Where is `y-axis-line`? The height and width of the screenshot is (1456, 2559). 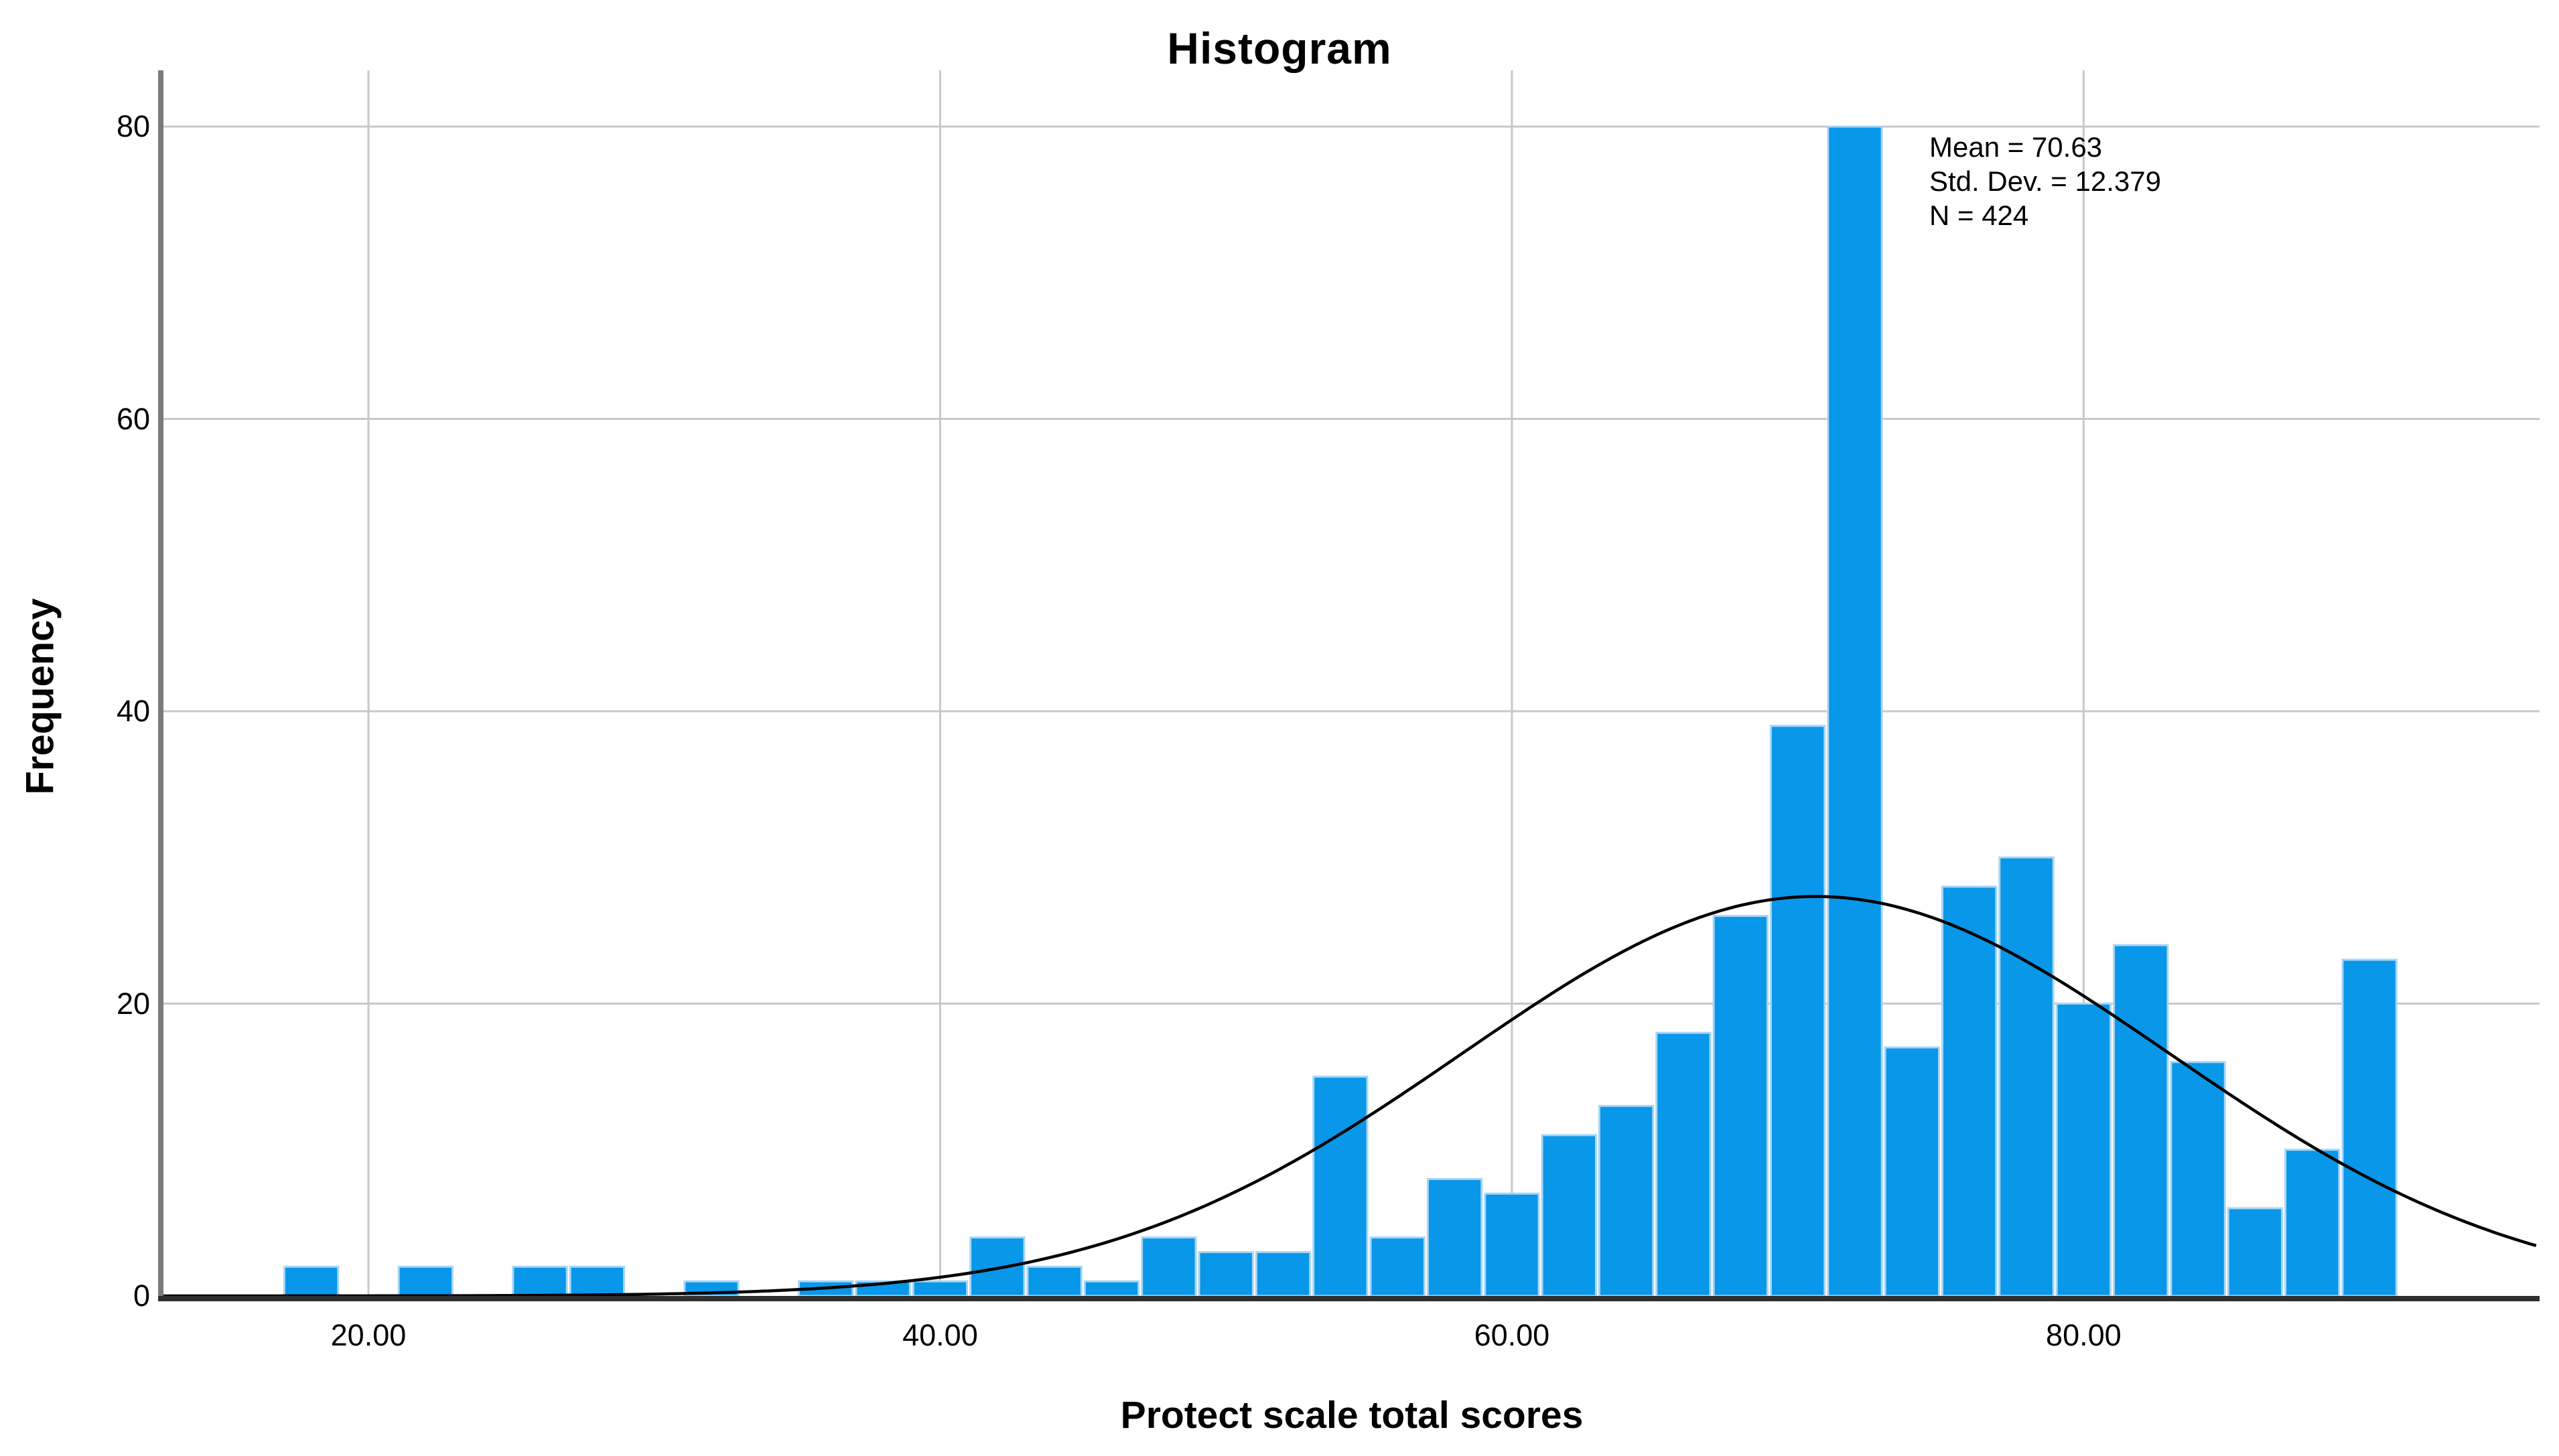 y-axis-line is located at coordinates (160, 685).